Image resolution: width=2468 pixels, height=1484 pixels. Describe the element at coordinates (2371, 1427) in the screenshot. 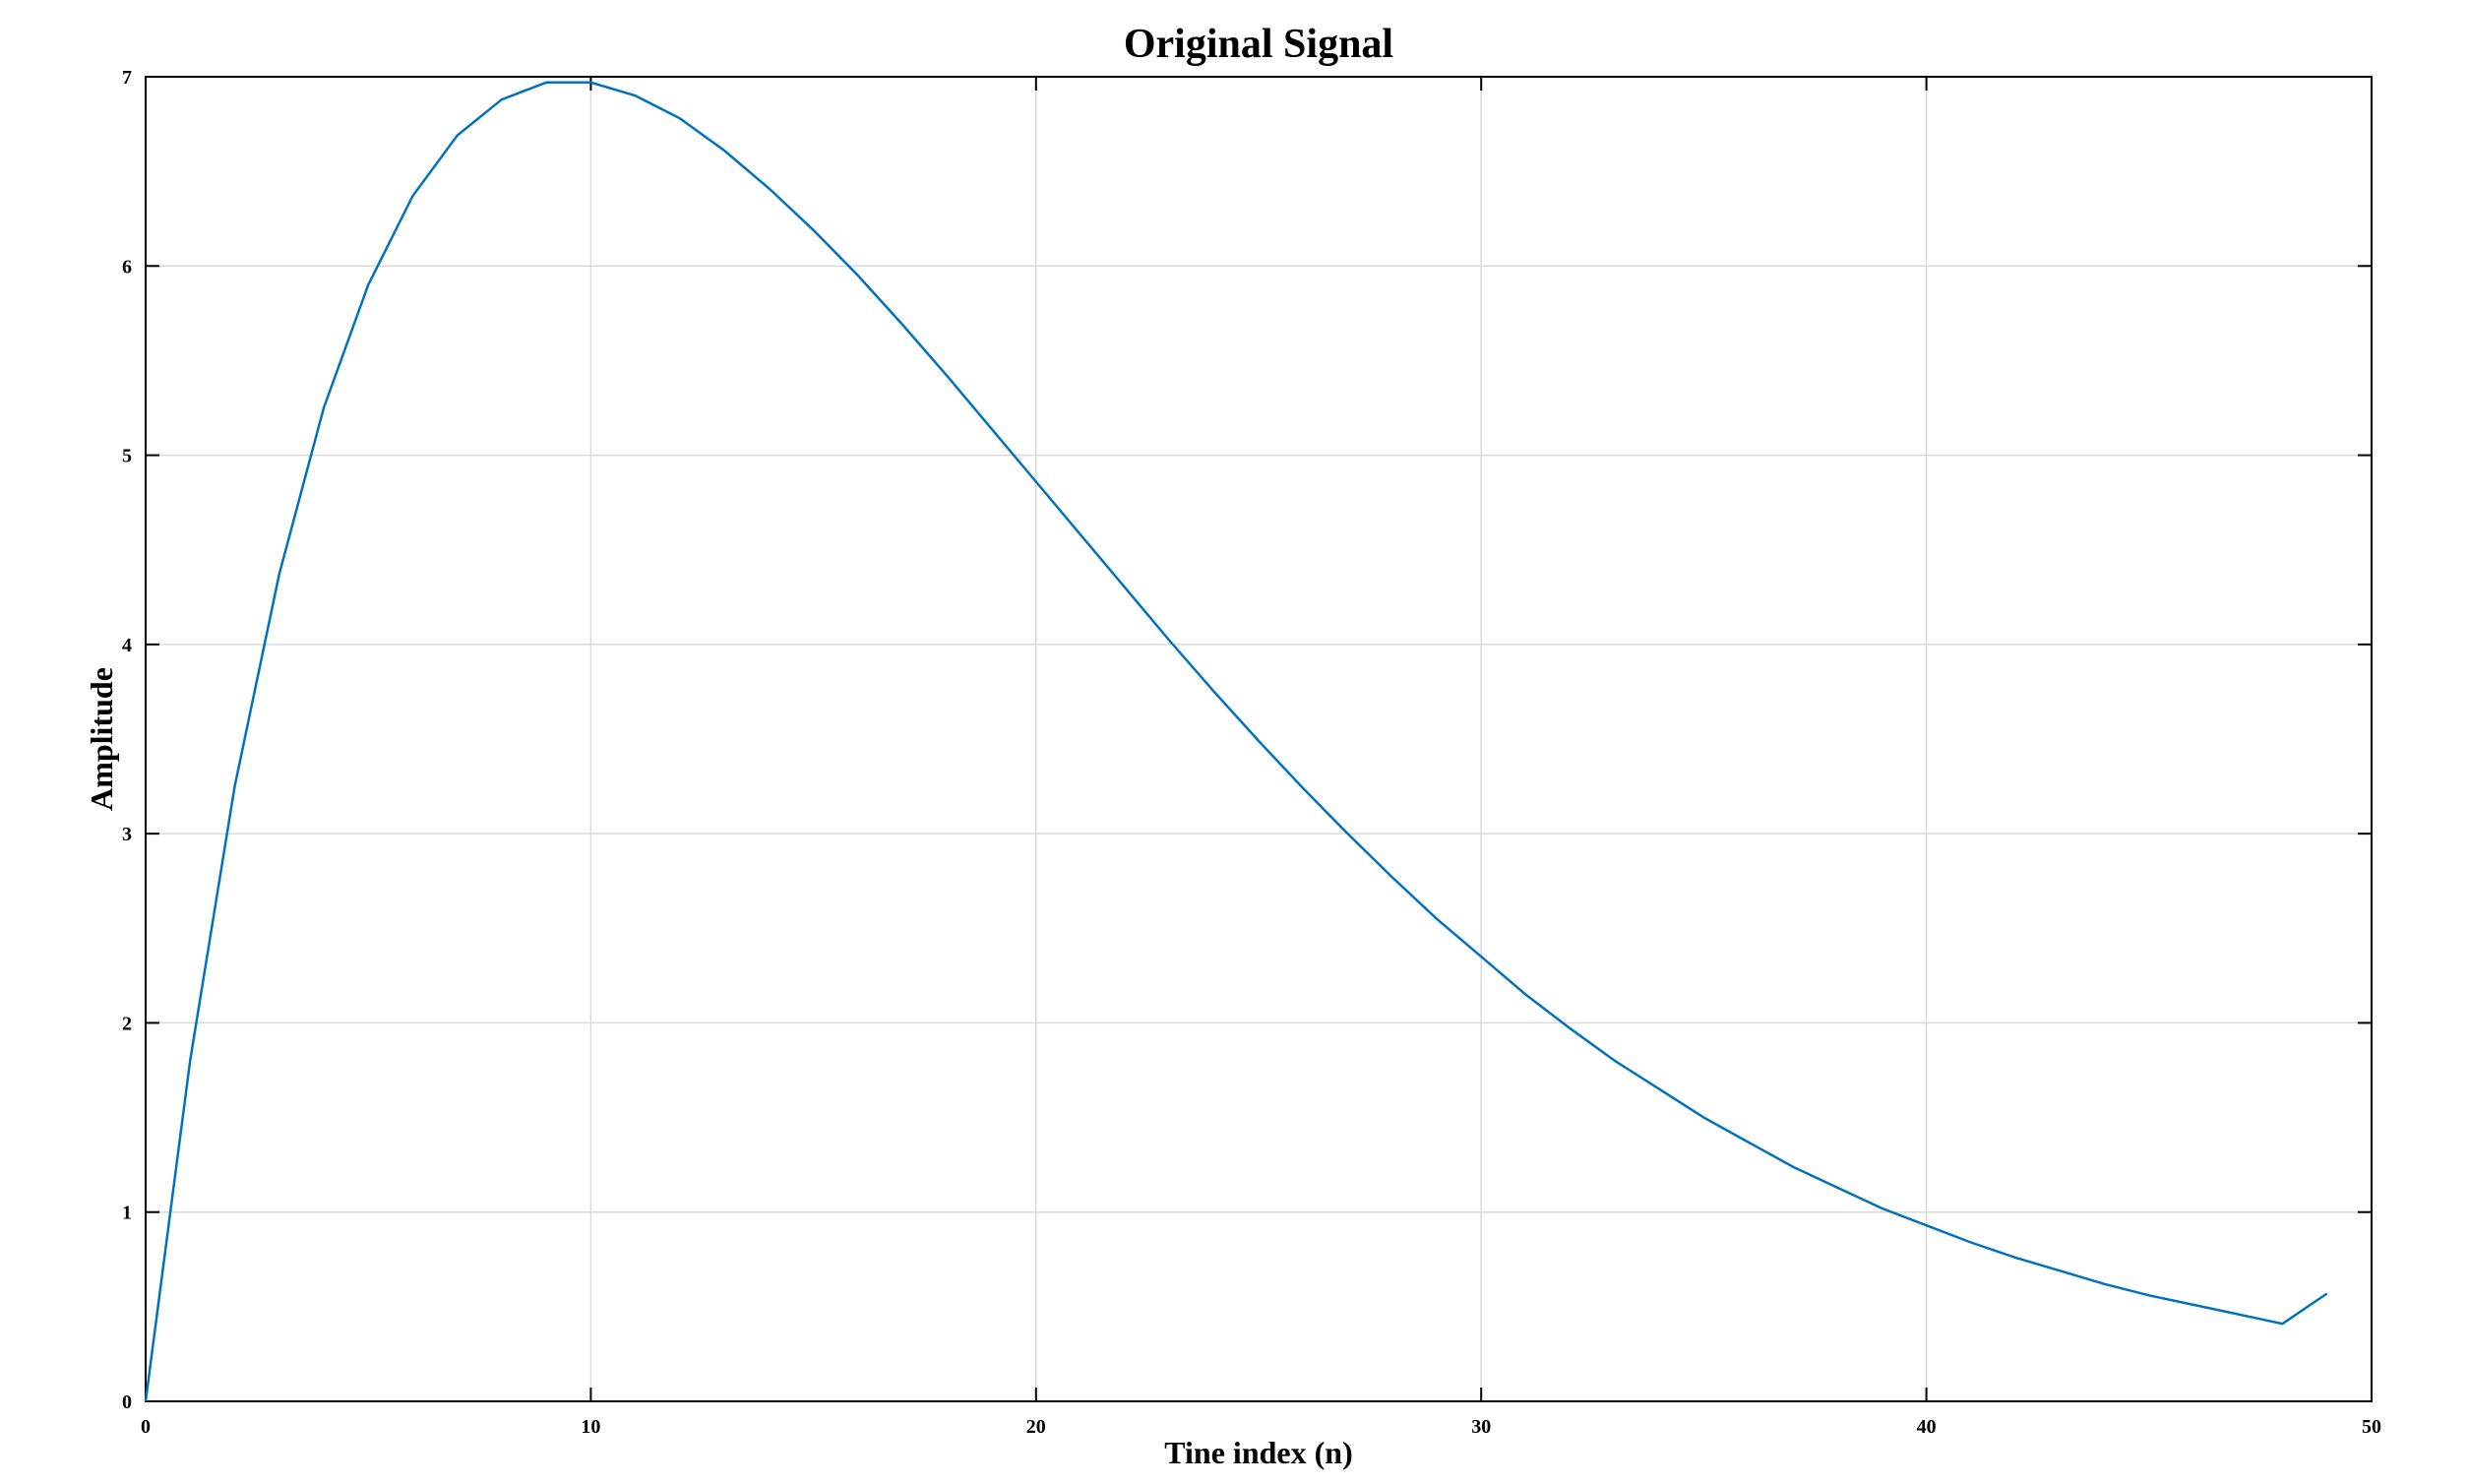

I see `x-tick-label: 50` at that location.